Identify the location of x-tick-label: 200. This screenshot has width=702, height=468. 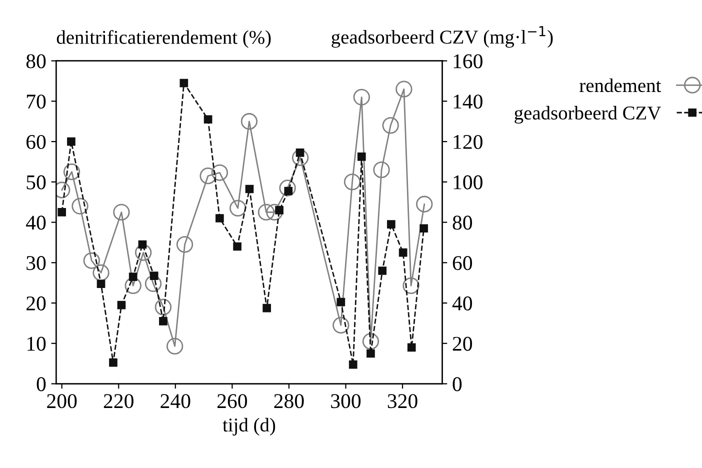
(62, 401).